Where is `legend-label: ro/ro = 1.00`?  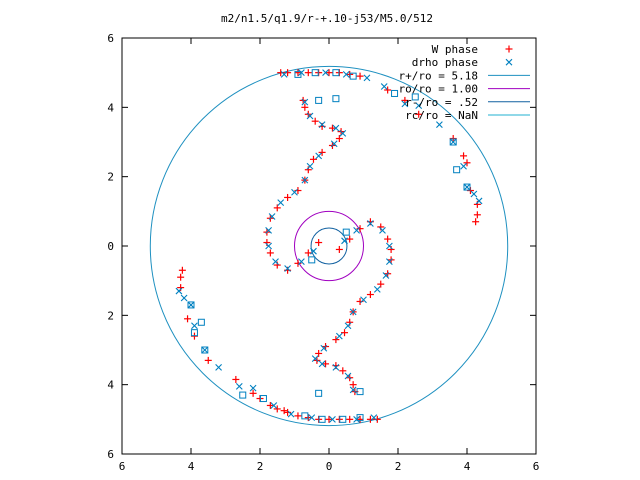 legend-label: ro/ro = 1.00 is located at coordinates (438, 89).